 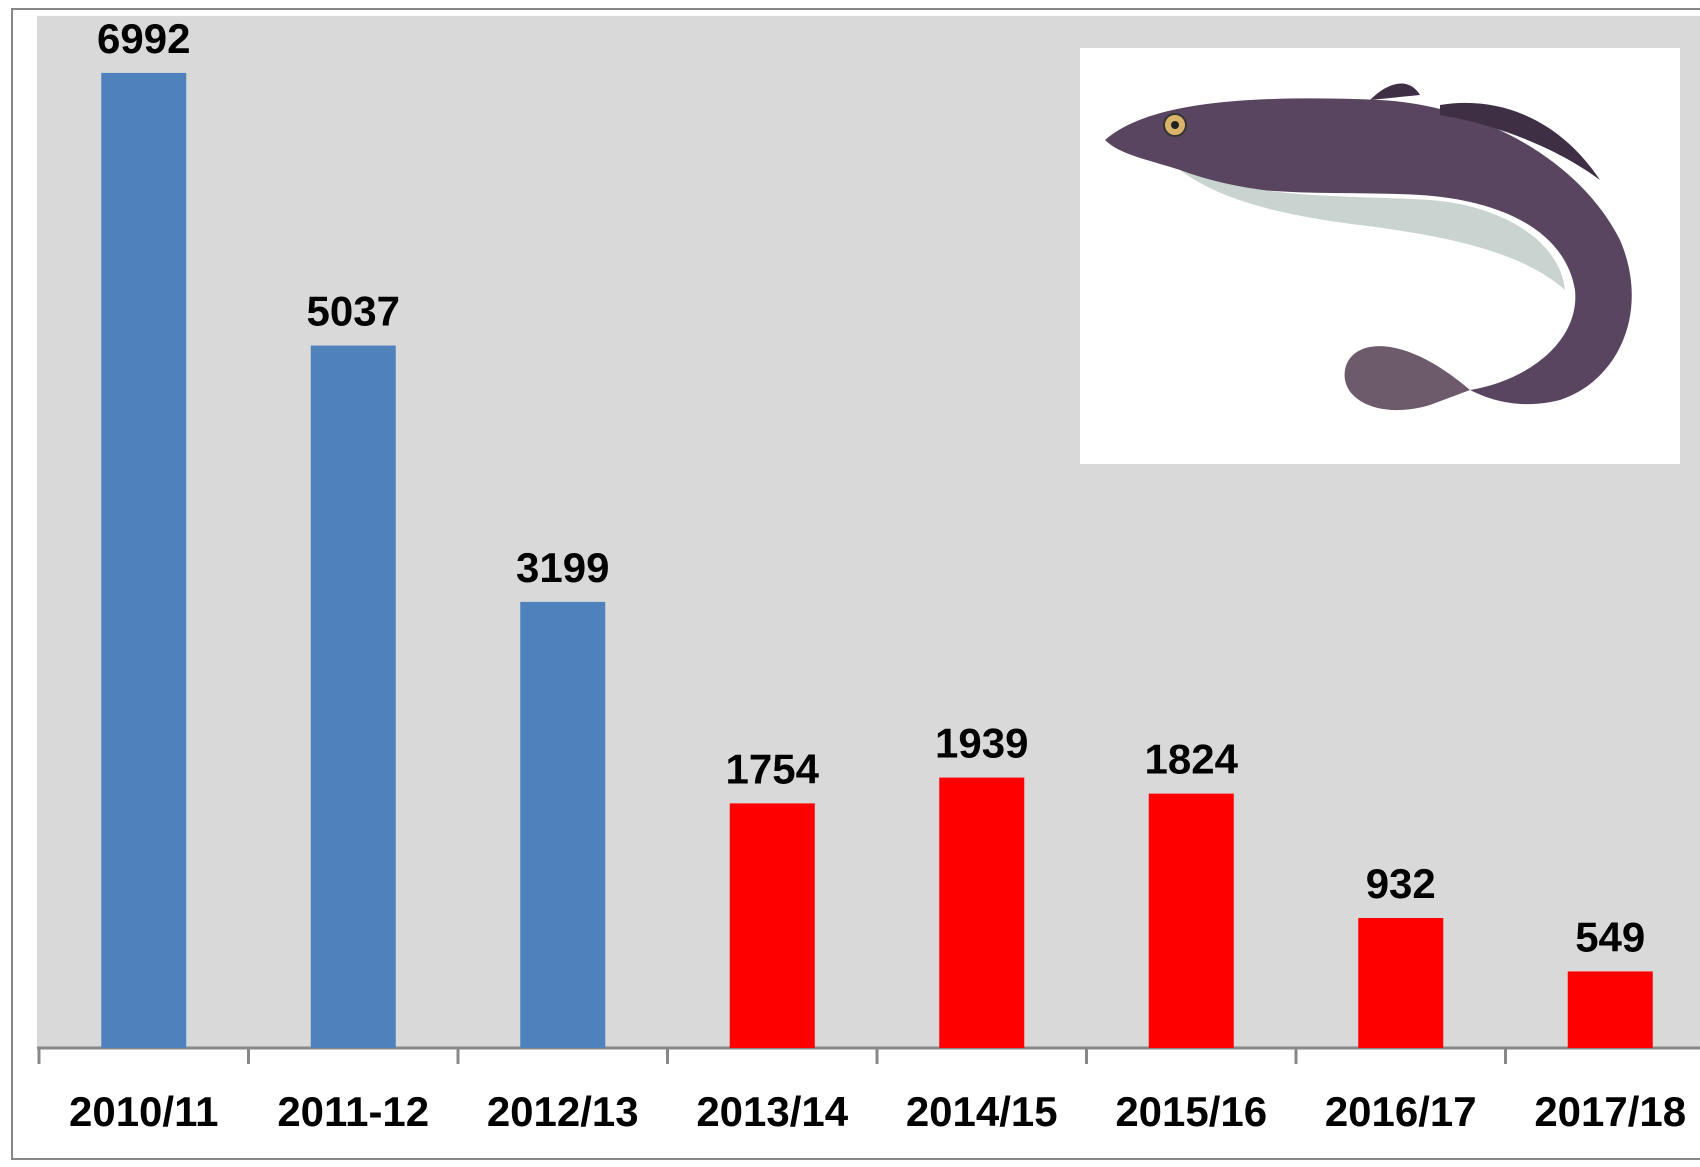 I want to click on data-label: 1939, so click(x=981, y=743).